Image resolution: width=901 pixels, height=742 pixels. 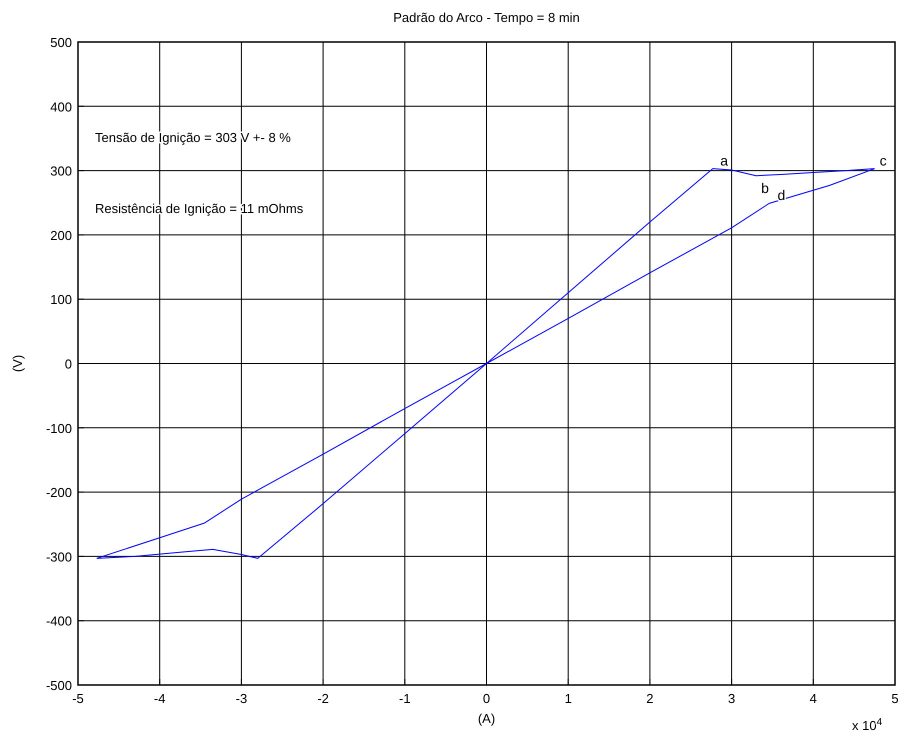 What do you see at coordinates (242, 698) in the screenshot?
I see `x-tick-label: -3` at bounding box center [242, 698].